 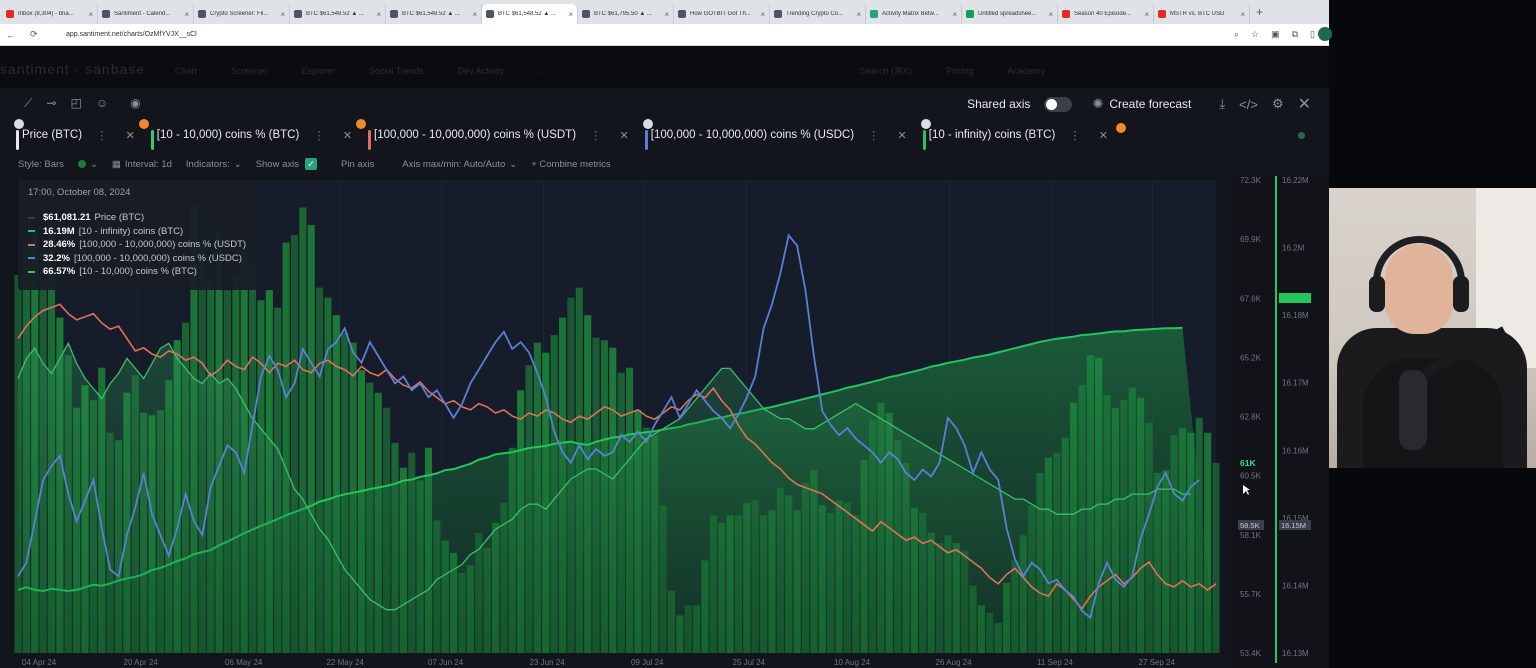 What do you see at coordinates (1222, 103) in the screenshot?
I see `download-icon: ⤓` at bounding box center [1222, 103].